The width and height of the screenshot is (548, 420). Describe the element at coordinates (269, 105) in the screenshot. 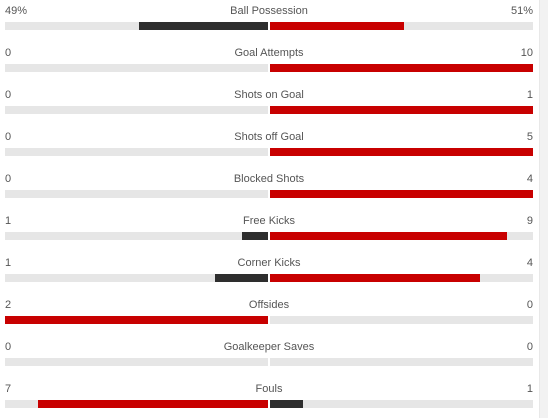

I see `stat-row: Shots on Goal 0 1` at that location.